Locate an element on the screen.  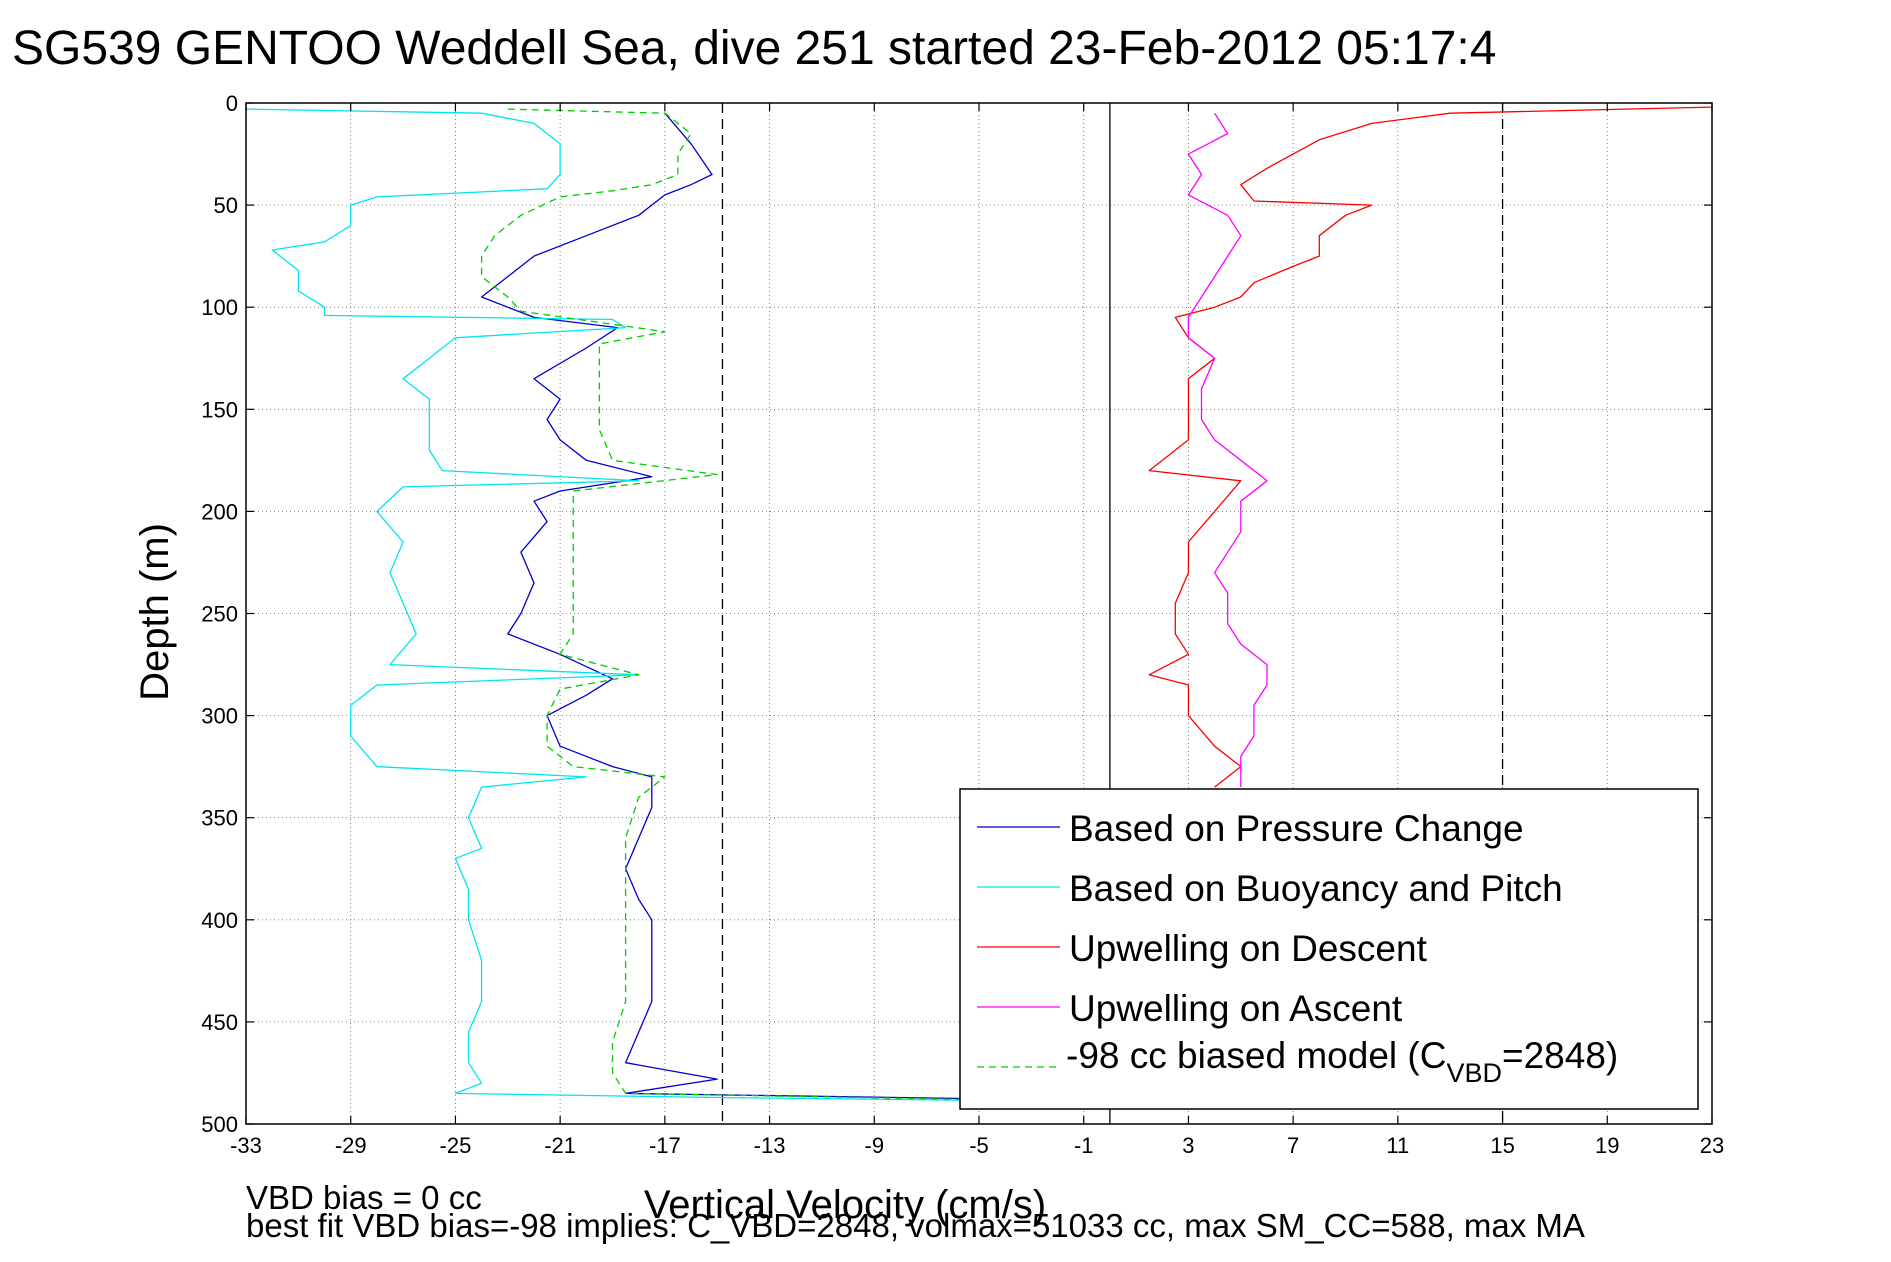
legend-box is located at coordinates (1329, 949).